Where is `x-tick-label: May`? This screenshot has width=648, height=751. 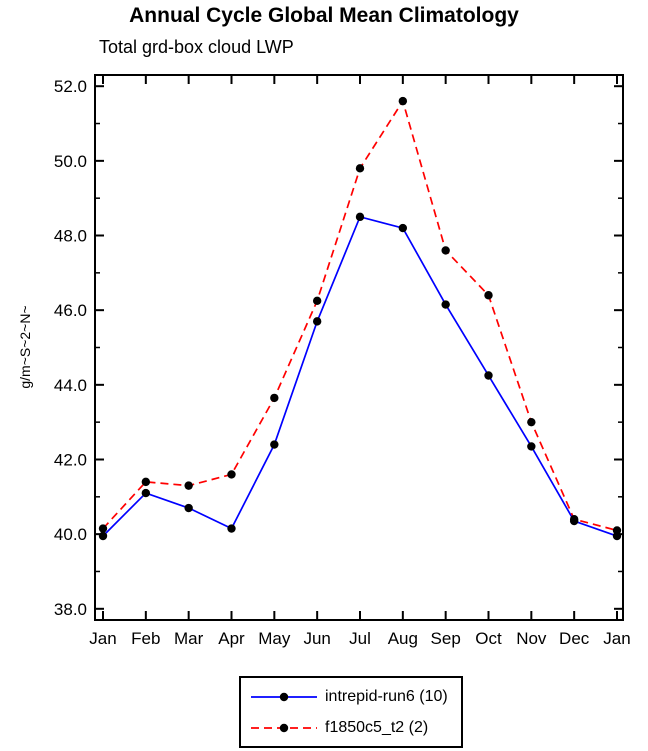
x-tick-label: May is located at coordinates (274, 638).